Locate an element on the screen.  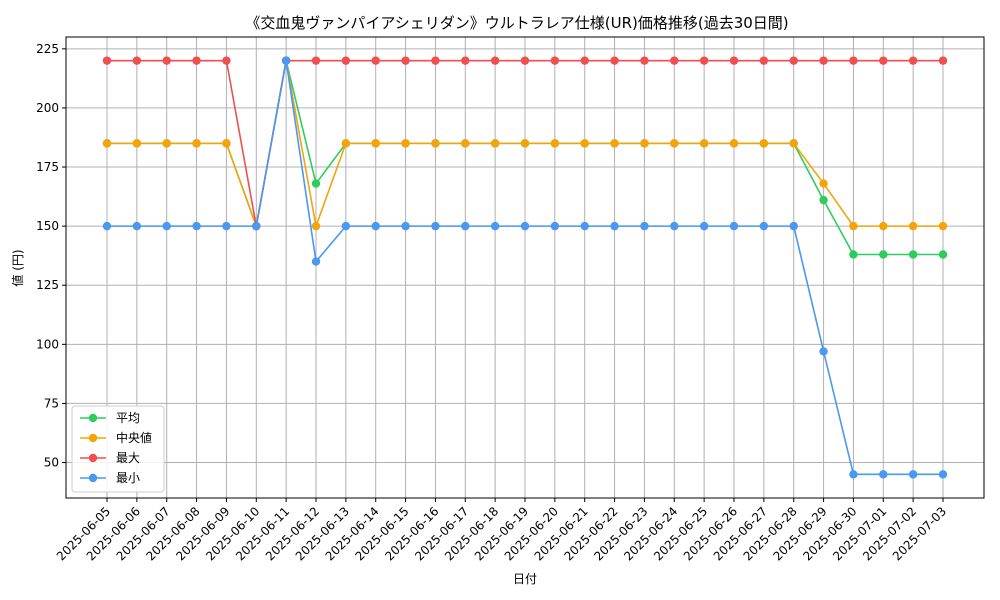
y-tick-label: 150 is located at coordinates (47, 226).